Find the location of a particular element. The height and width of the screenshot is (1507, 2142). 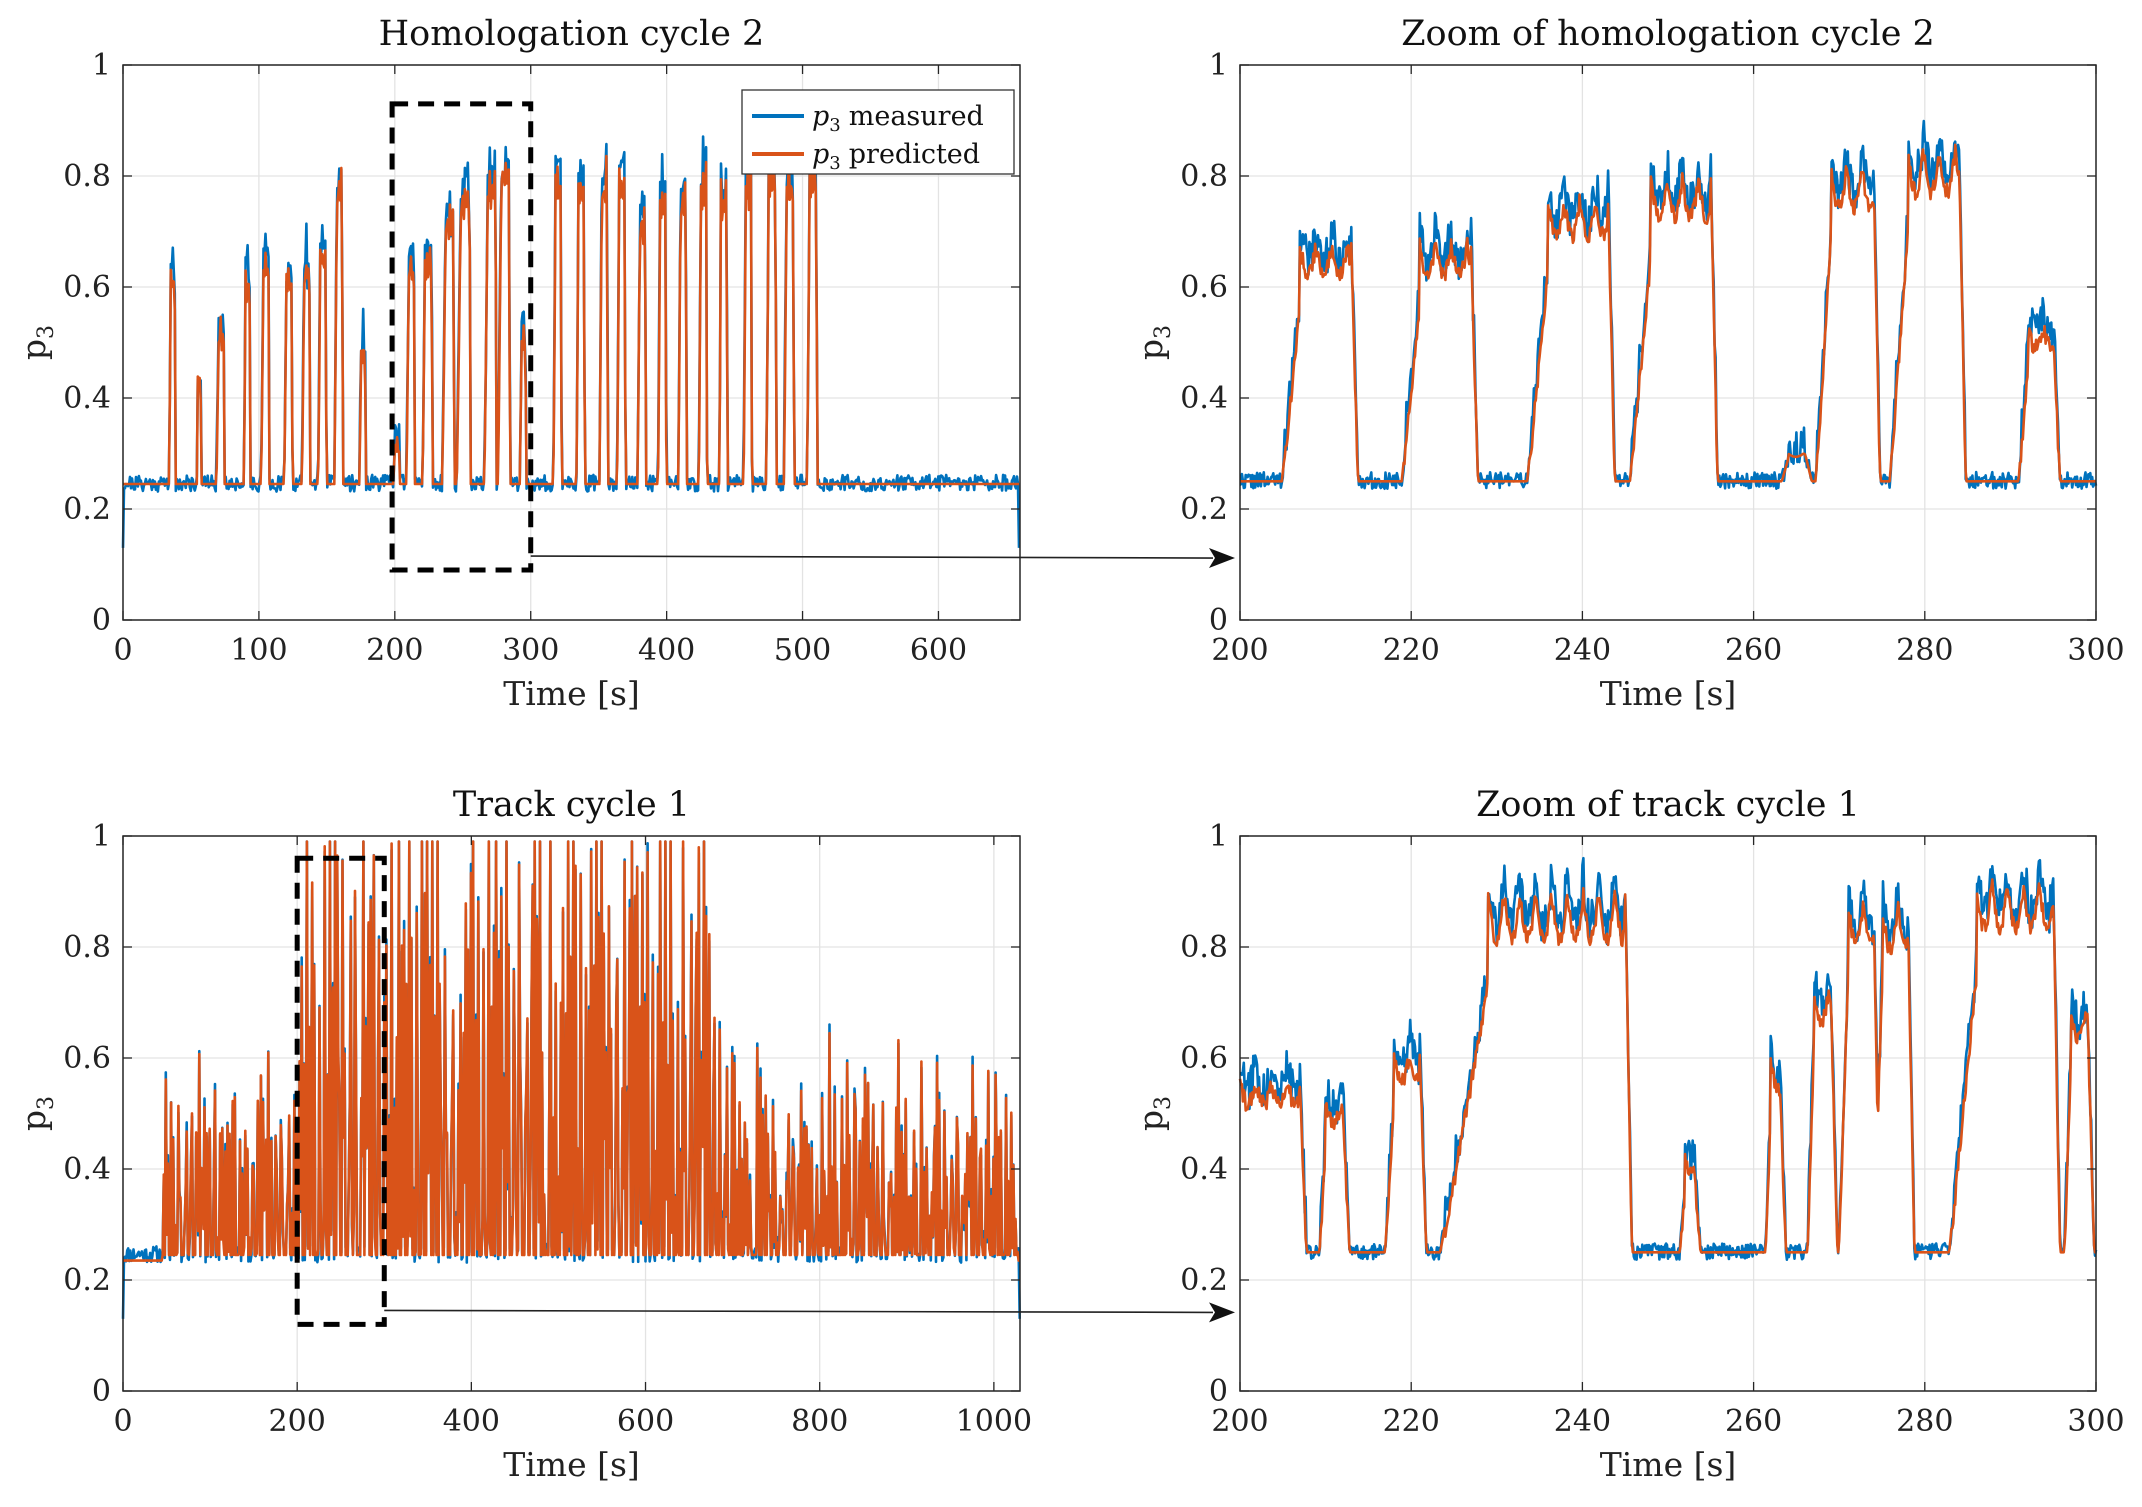

legend-box is located at coordinates (878, 132).